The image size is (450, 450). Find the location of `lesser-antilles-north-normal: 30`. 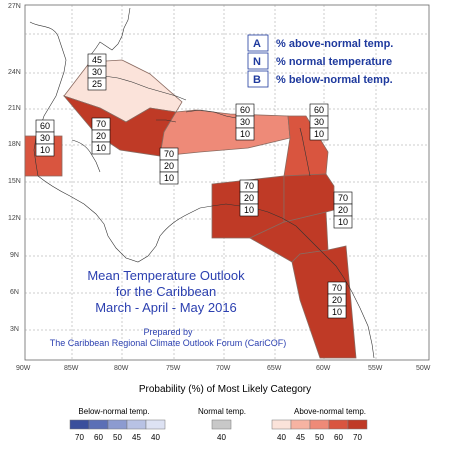

lesser-antilles-north-normal: 30 is located at coordinates (319, 122).